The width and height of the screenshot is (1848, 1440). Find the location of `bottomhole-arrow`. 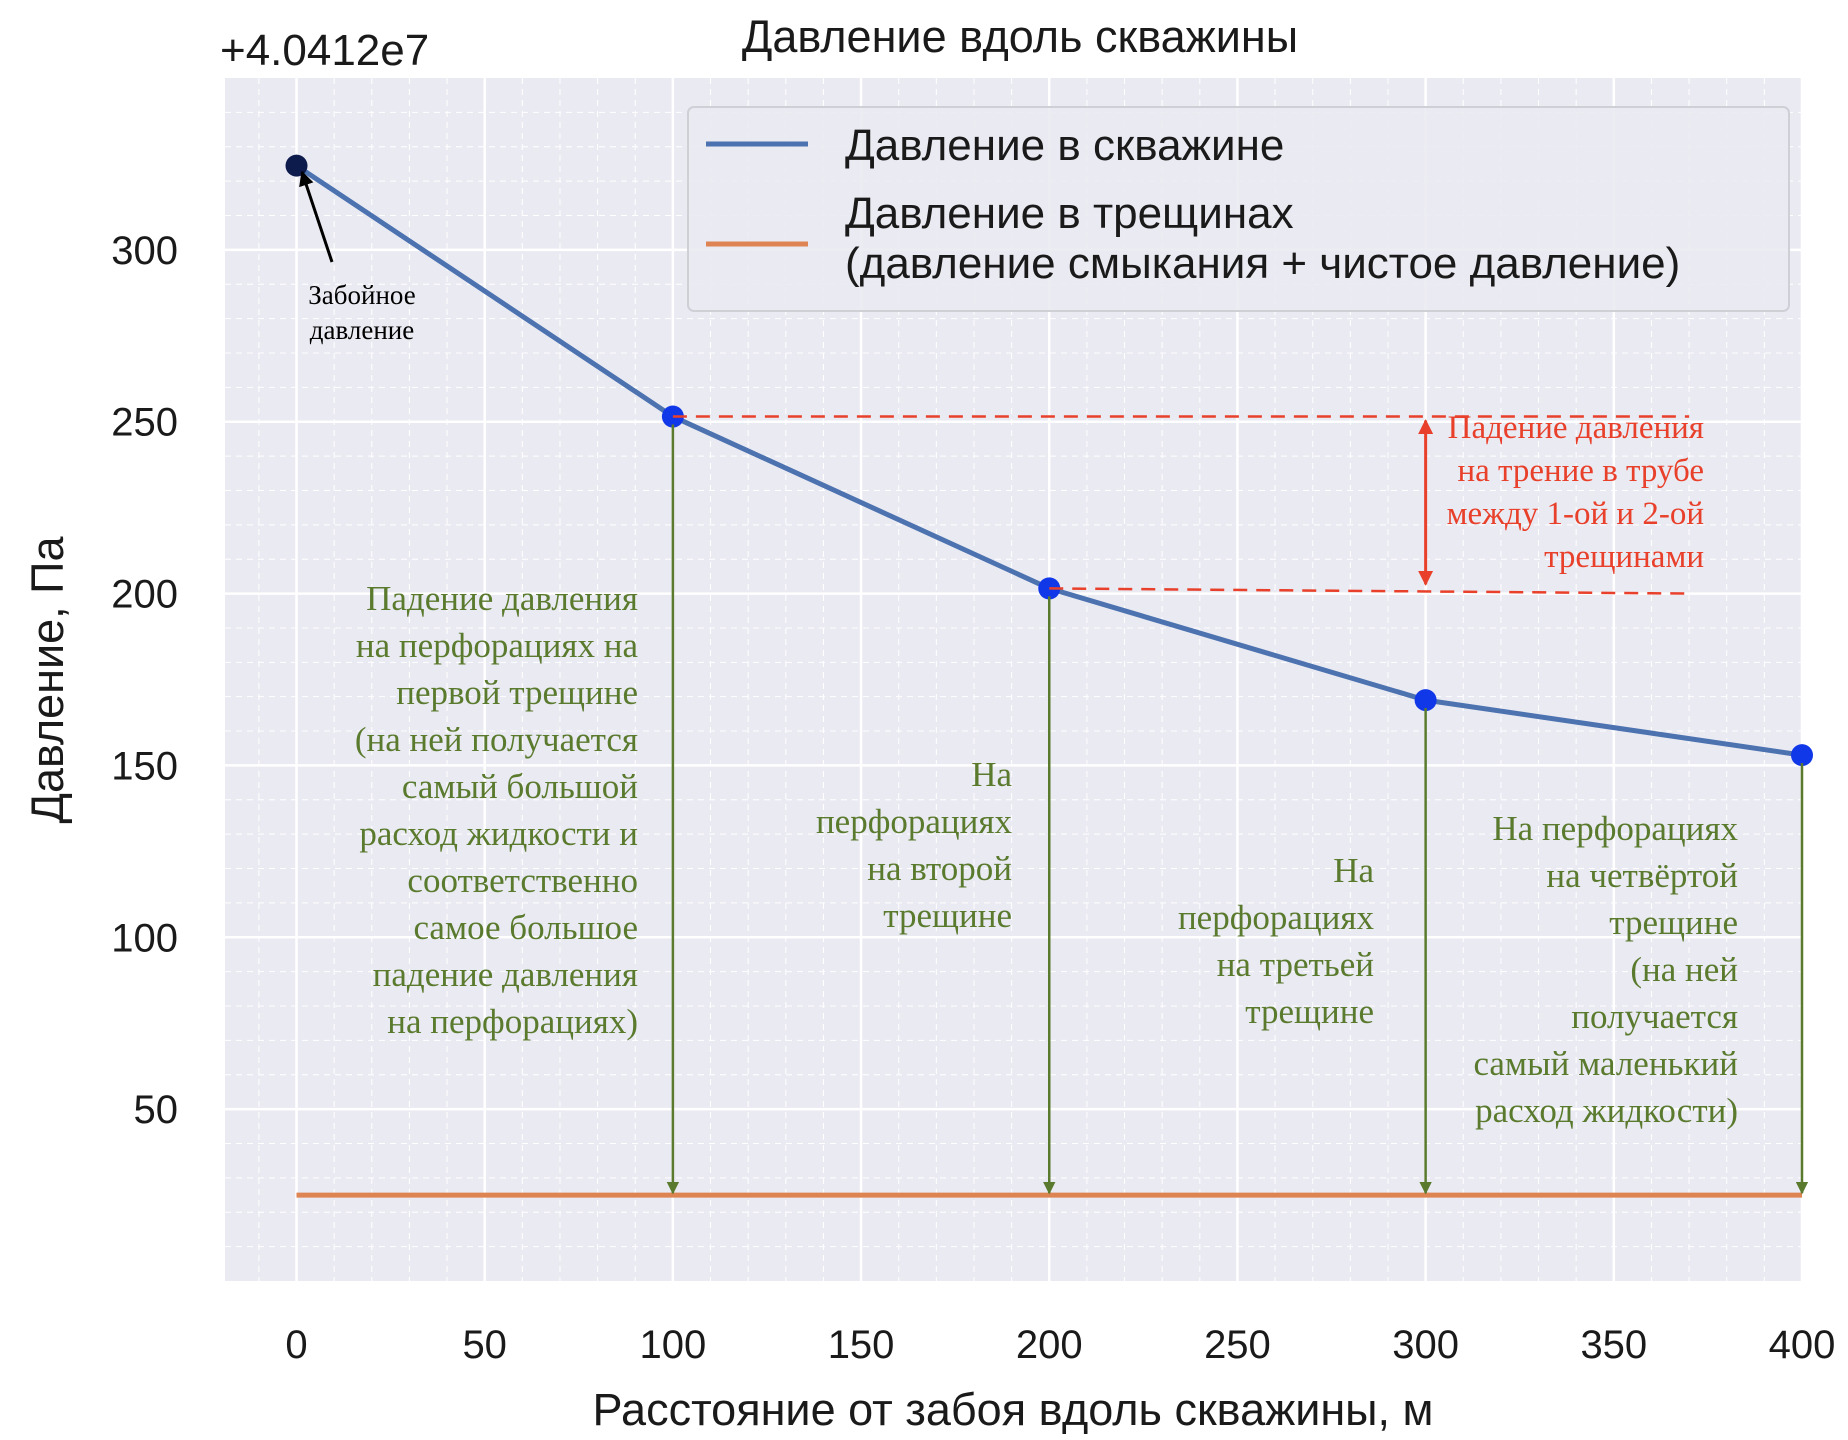

bottomhole-arrow is located at coordinates (316, 216).